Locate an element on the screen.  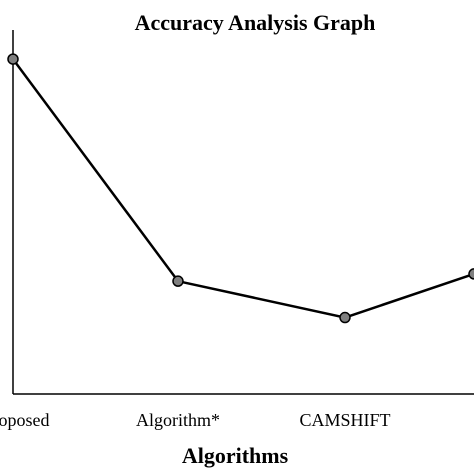
x-axis-label: Algorithms is located at coordinates (235, 455).